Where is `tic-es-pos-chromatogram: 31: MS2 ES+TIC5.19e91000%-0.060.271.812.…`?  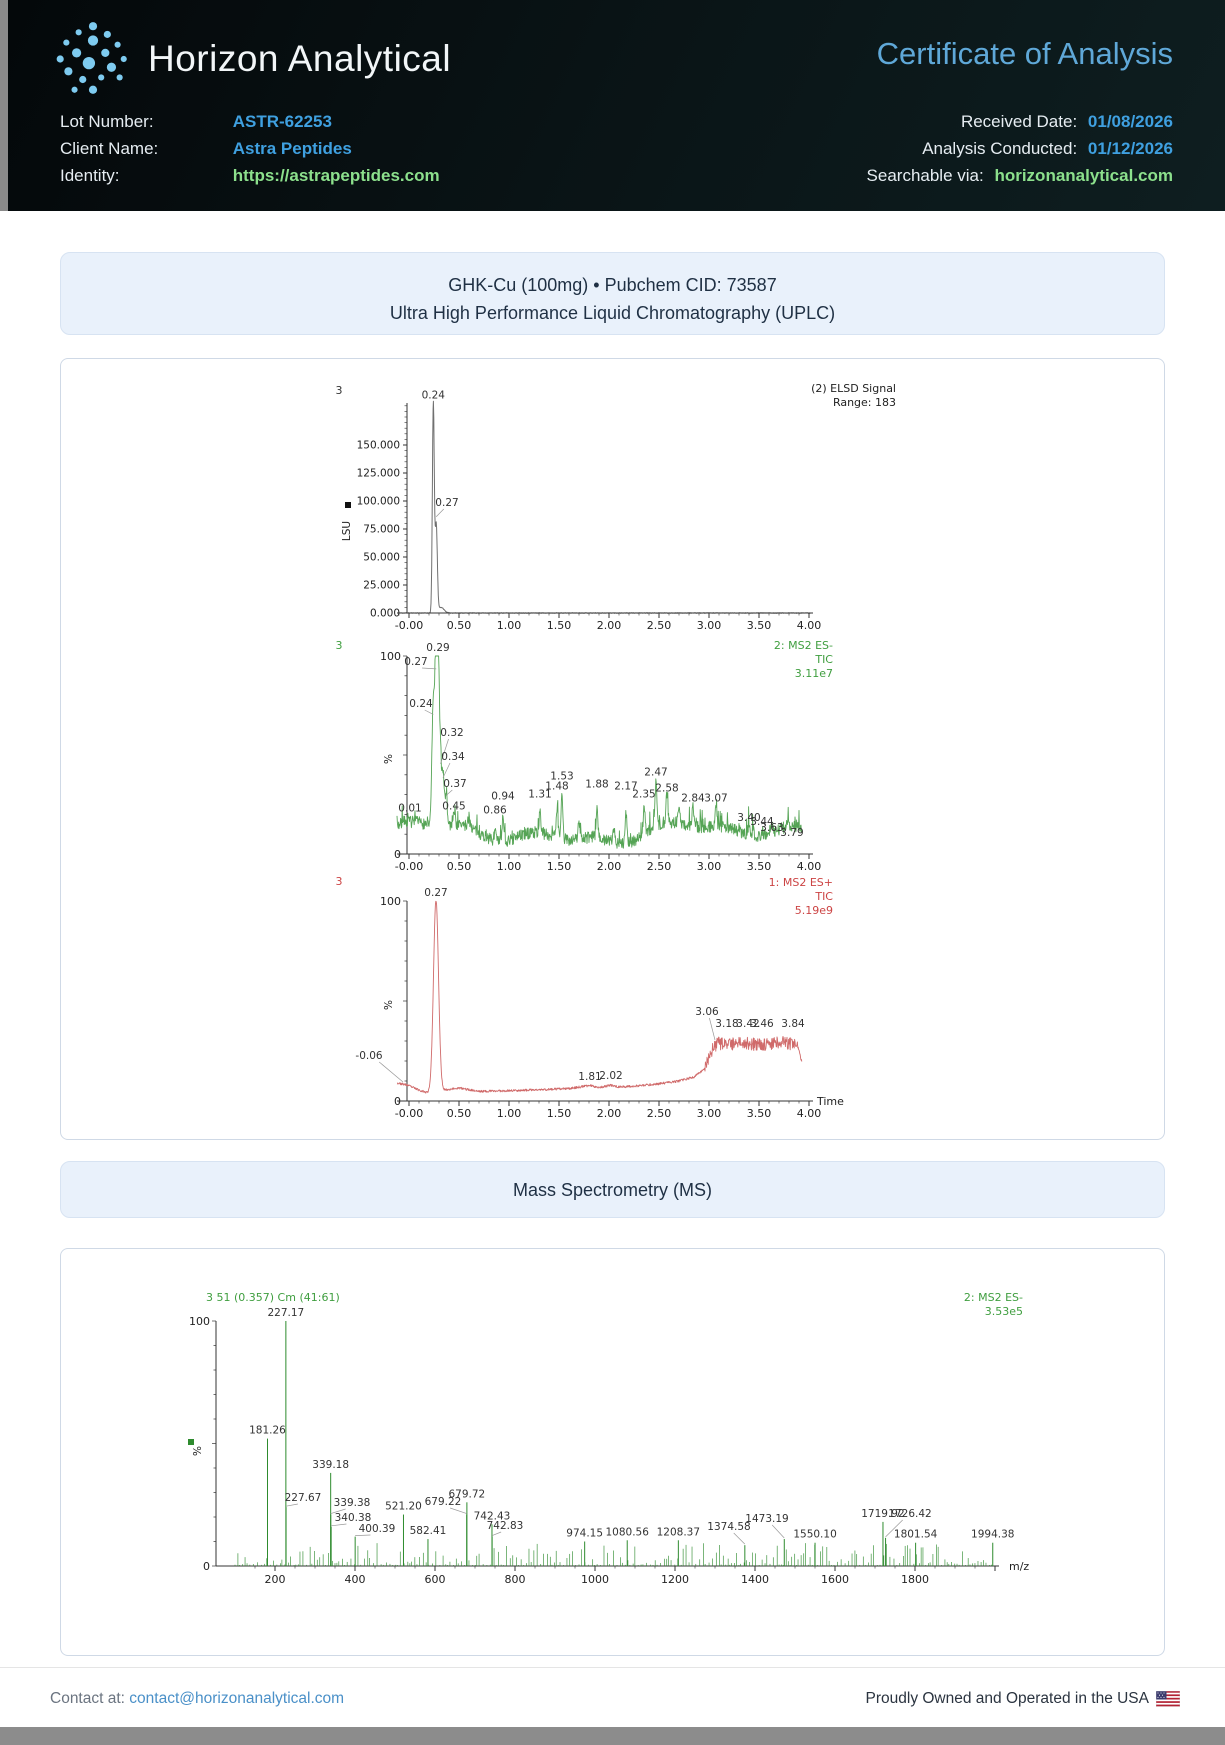 tic-es-pos-chromatogram: 31: MS2 ES+TIC5.19e91000%-0.060.271.812.… is located at coordinates (590, 997).